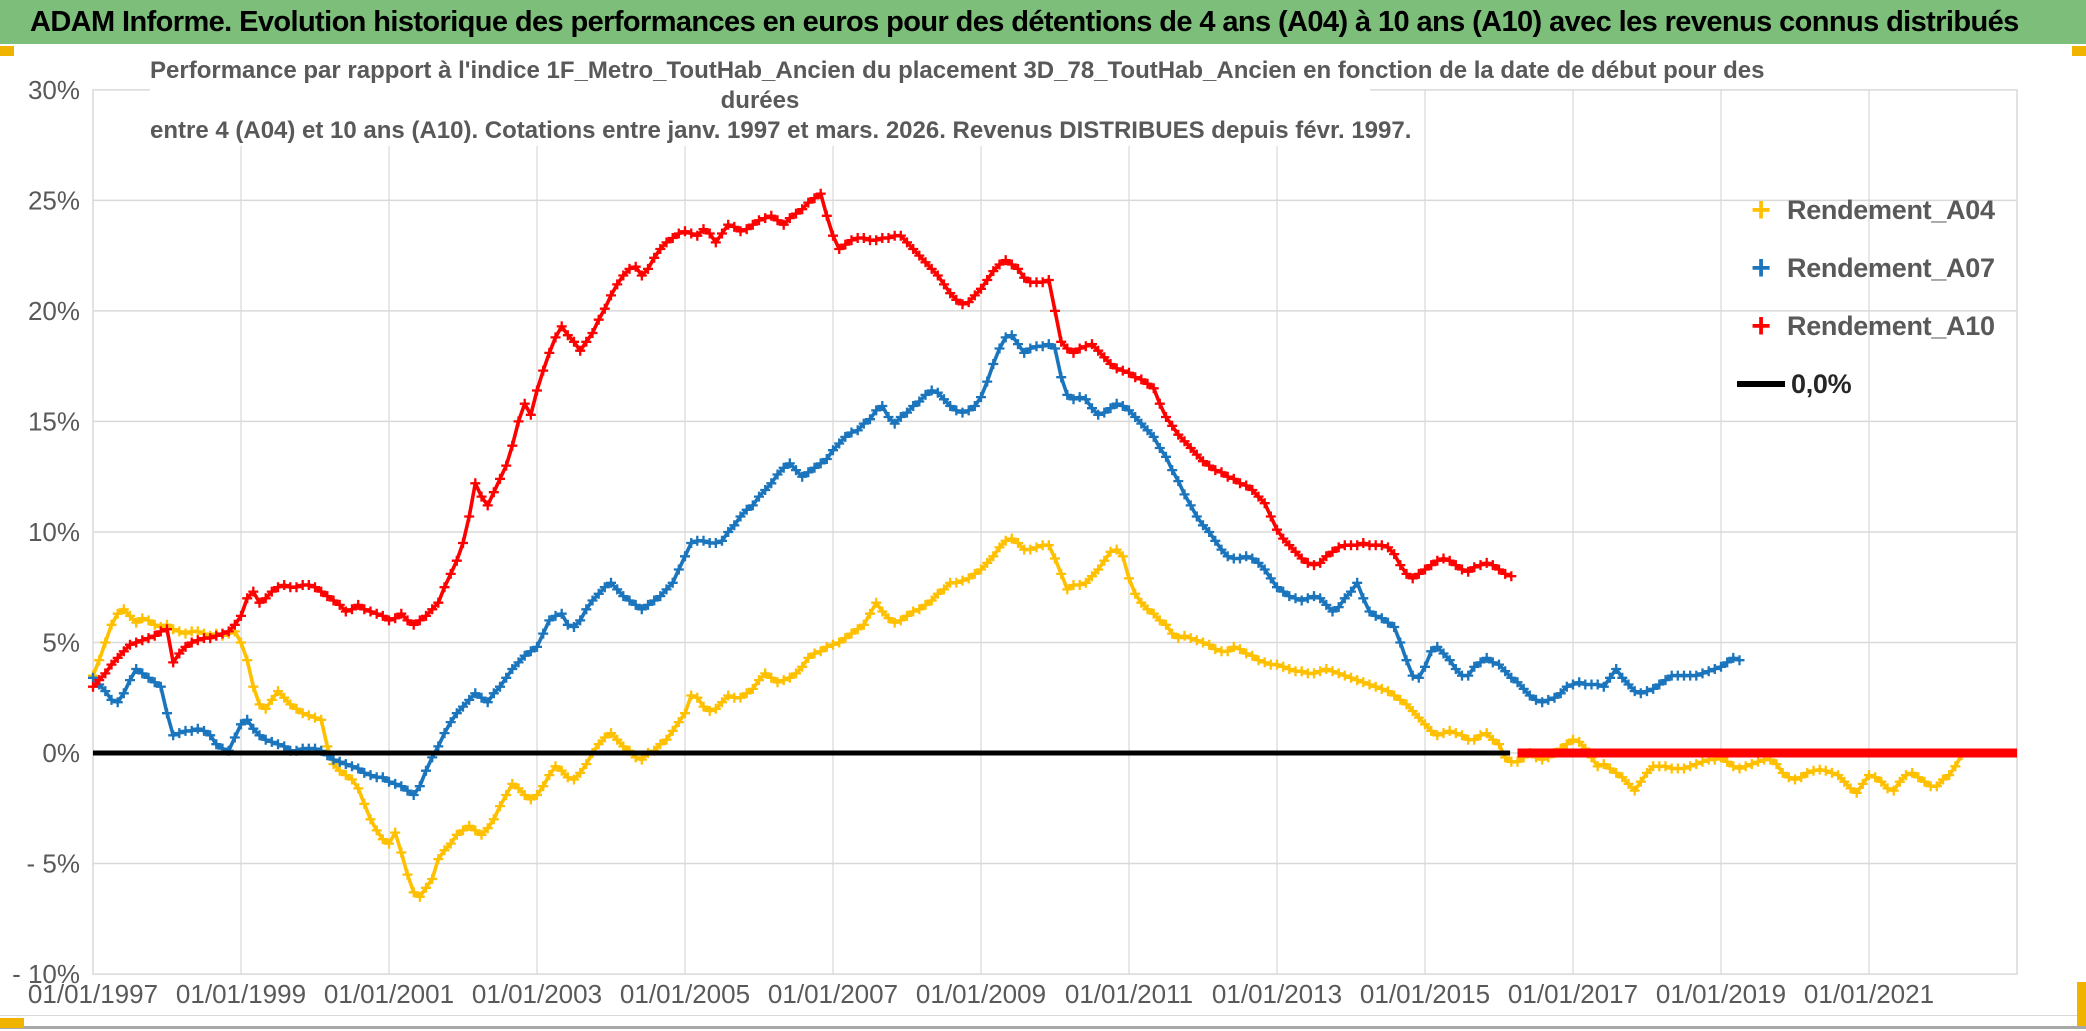 This screenshot has height=1031, width=2086. Describe the element at coordinates (54, 532) in the screenshot. I see `svg-text: 10%` at that location.